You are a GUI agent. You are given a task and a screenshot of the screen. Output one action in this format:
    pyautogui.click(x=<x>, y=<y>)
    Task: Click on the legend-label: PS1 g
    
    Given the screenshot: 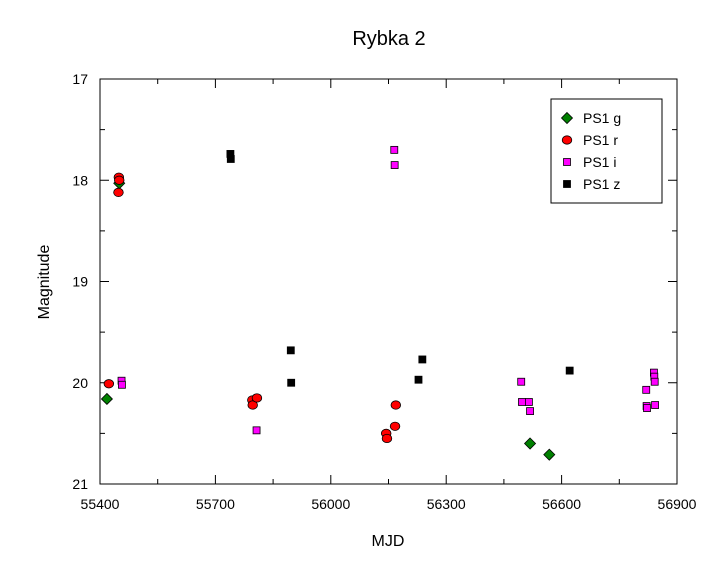 What is the action you would take?
    pyautogui.click(x=602, y=118)
    